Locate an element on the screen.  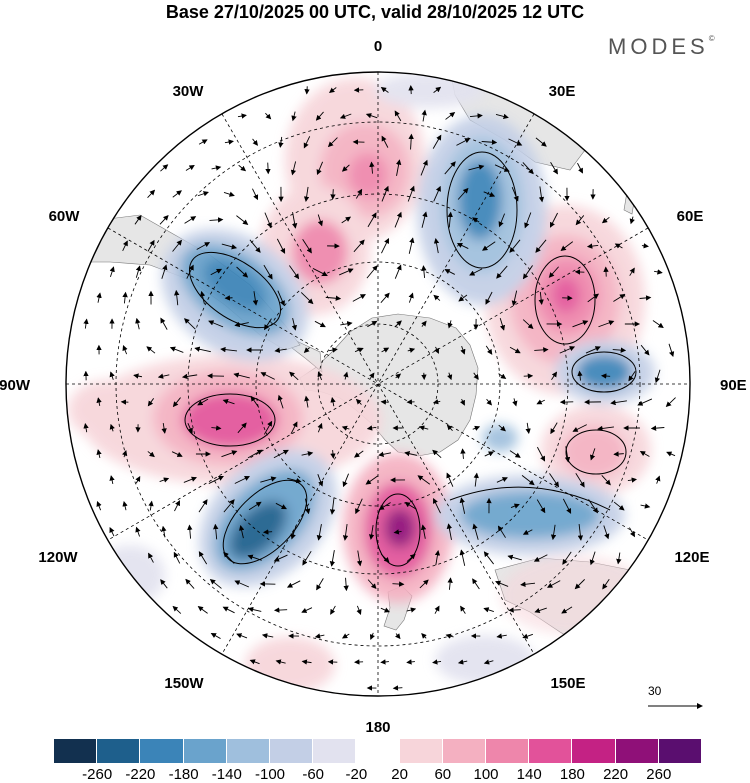
colorbar-tick-label: 220 is located at coordinates (616, 774).